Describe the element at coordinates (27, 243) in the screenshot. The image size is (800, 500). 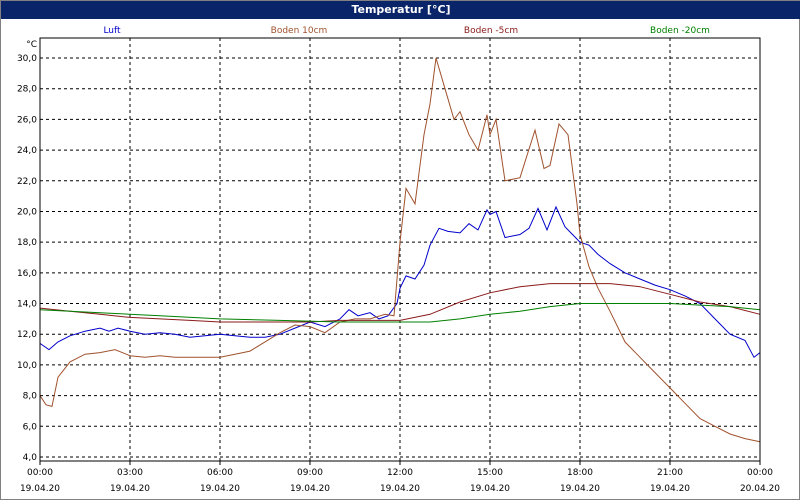
I see `y-tick-label: 18,0` at that location.